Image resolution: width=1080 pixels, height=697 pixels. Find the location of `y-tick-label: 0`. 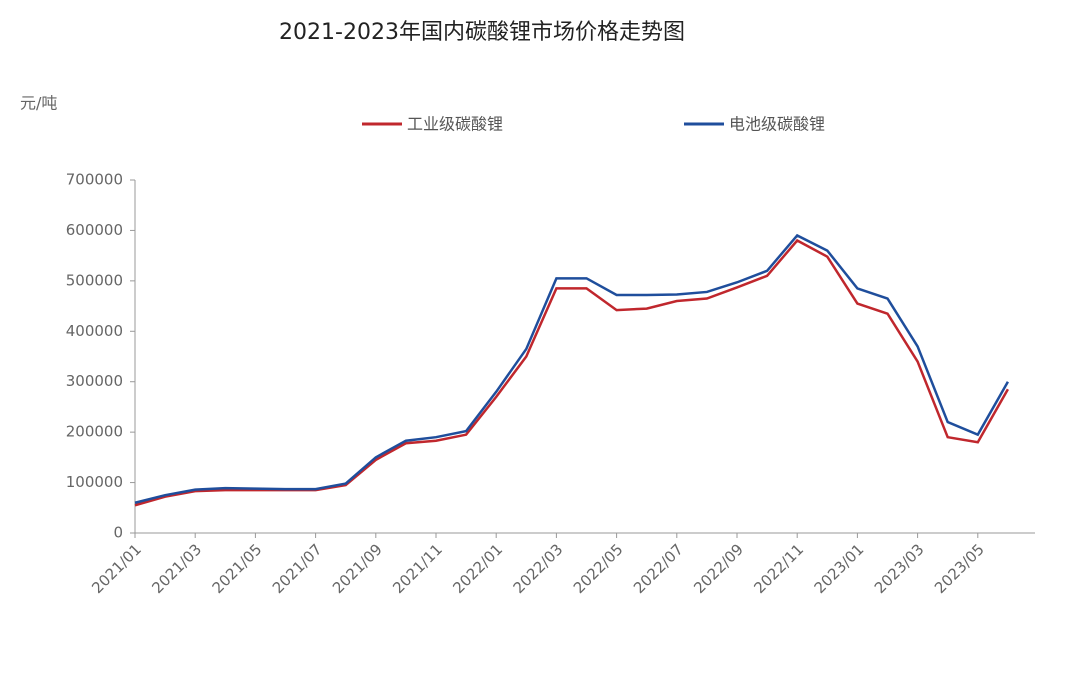

y-tick-label: 0 is located at coordinates (118, 533).